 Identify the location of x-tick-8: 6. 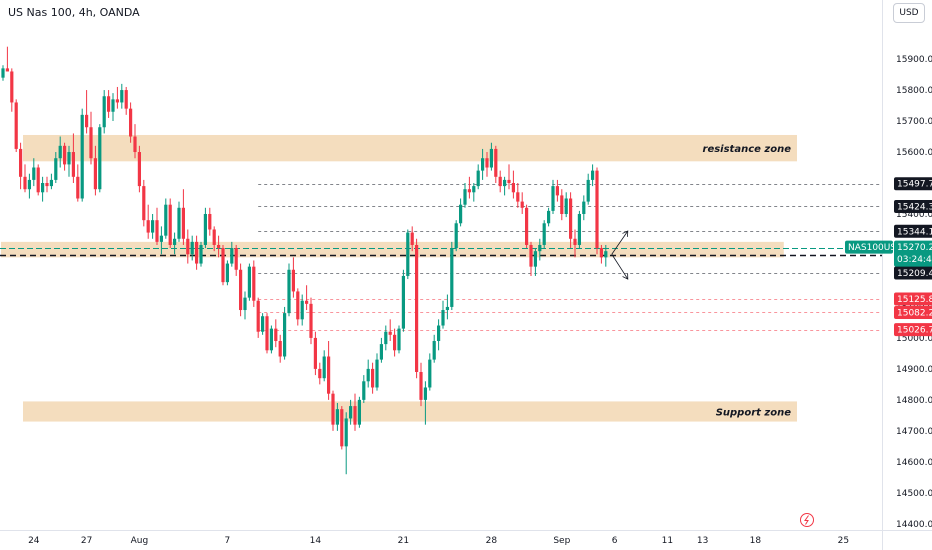
(615, 541).